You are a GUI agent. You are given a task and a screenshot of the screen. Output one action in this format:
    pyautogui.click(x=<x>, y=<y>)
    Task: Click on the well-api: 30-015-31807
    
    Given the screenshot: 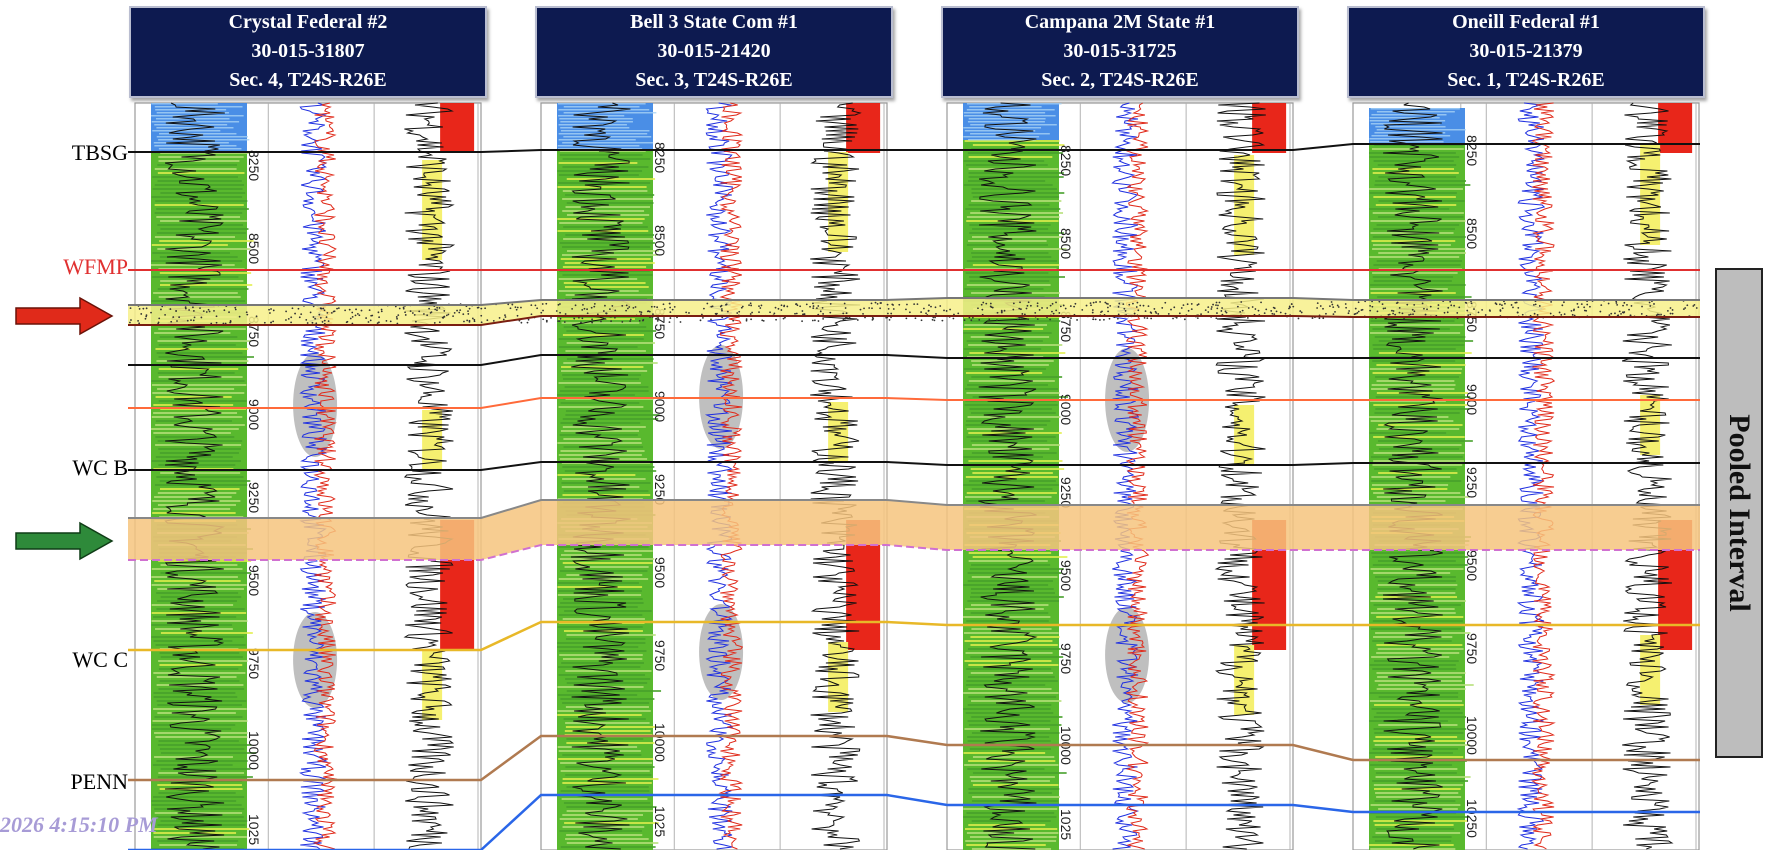 What is the action you would take?
    pyautogui.click(x=308, y=51)
    